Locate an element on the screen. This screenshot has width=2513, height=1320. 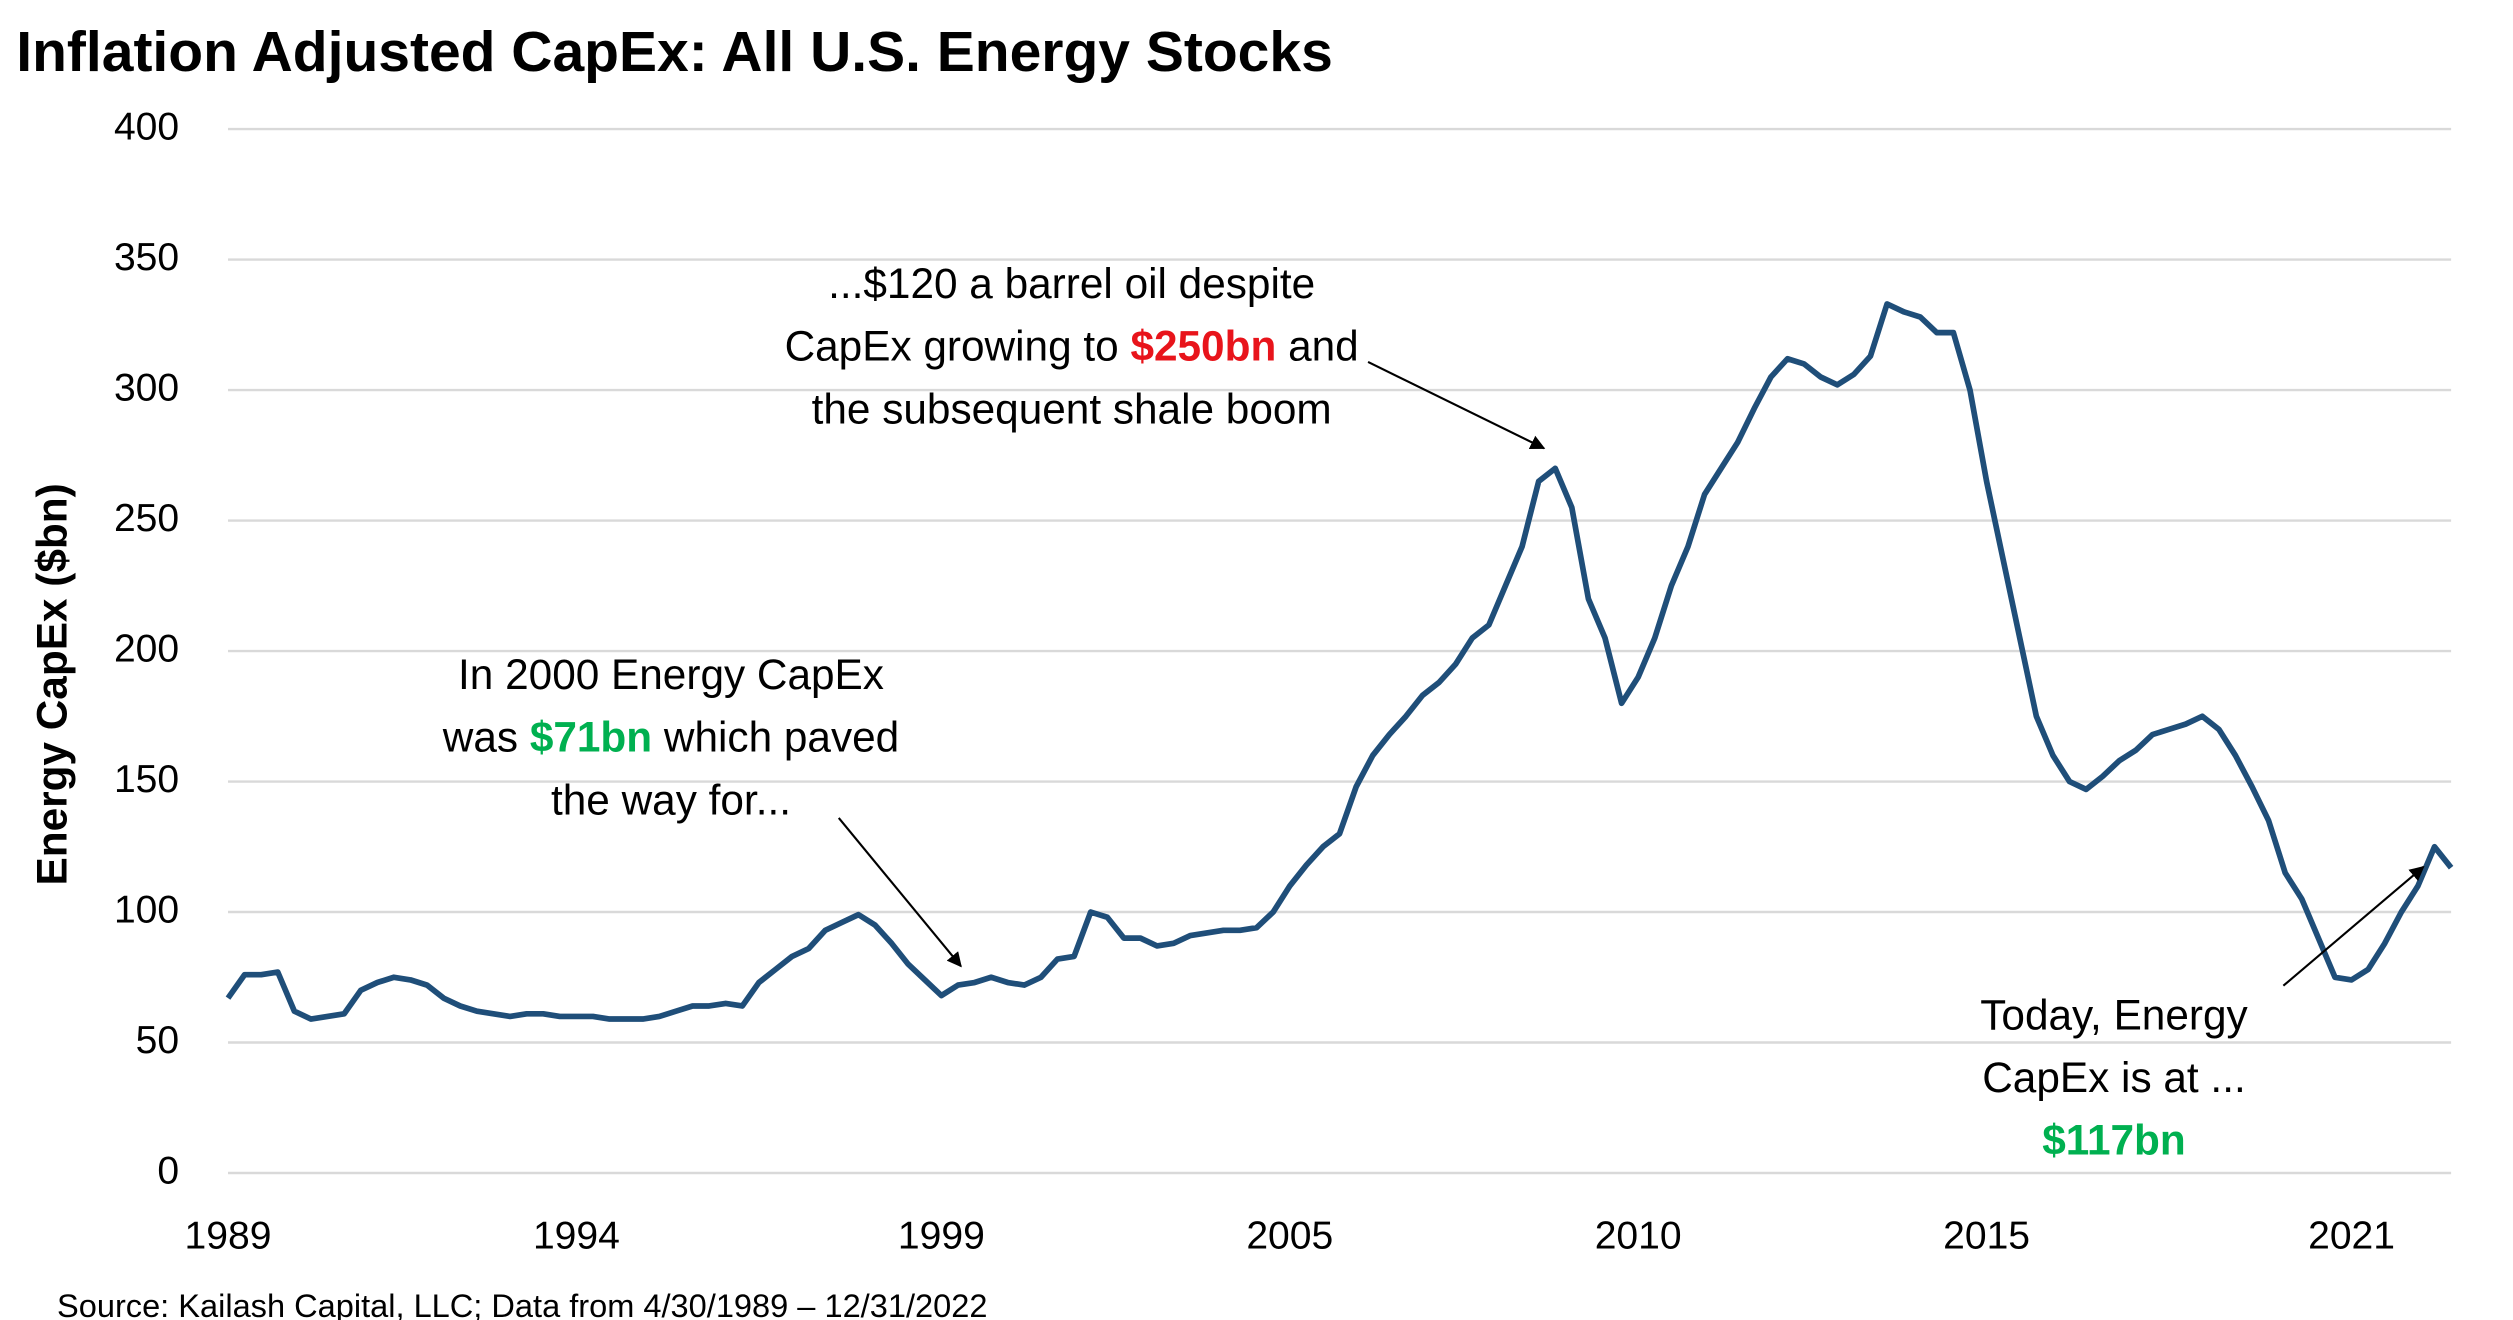
y-tick-label: 0 is located at coordinates (168, 1170).